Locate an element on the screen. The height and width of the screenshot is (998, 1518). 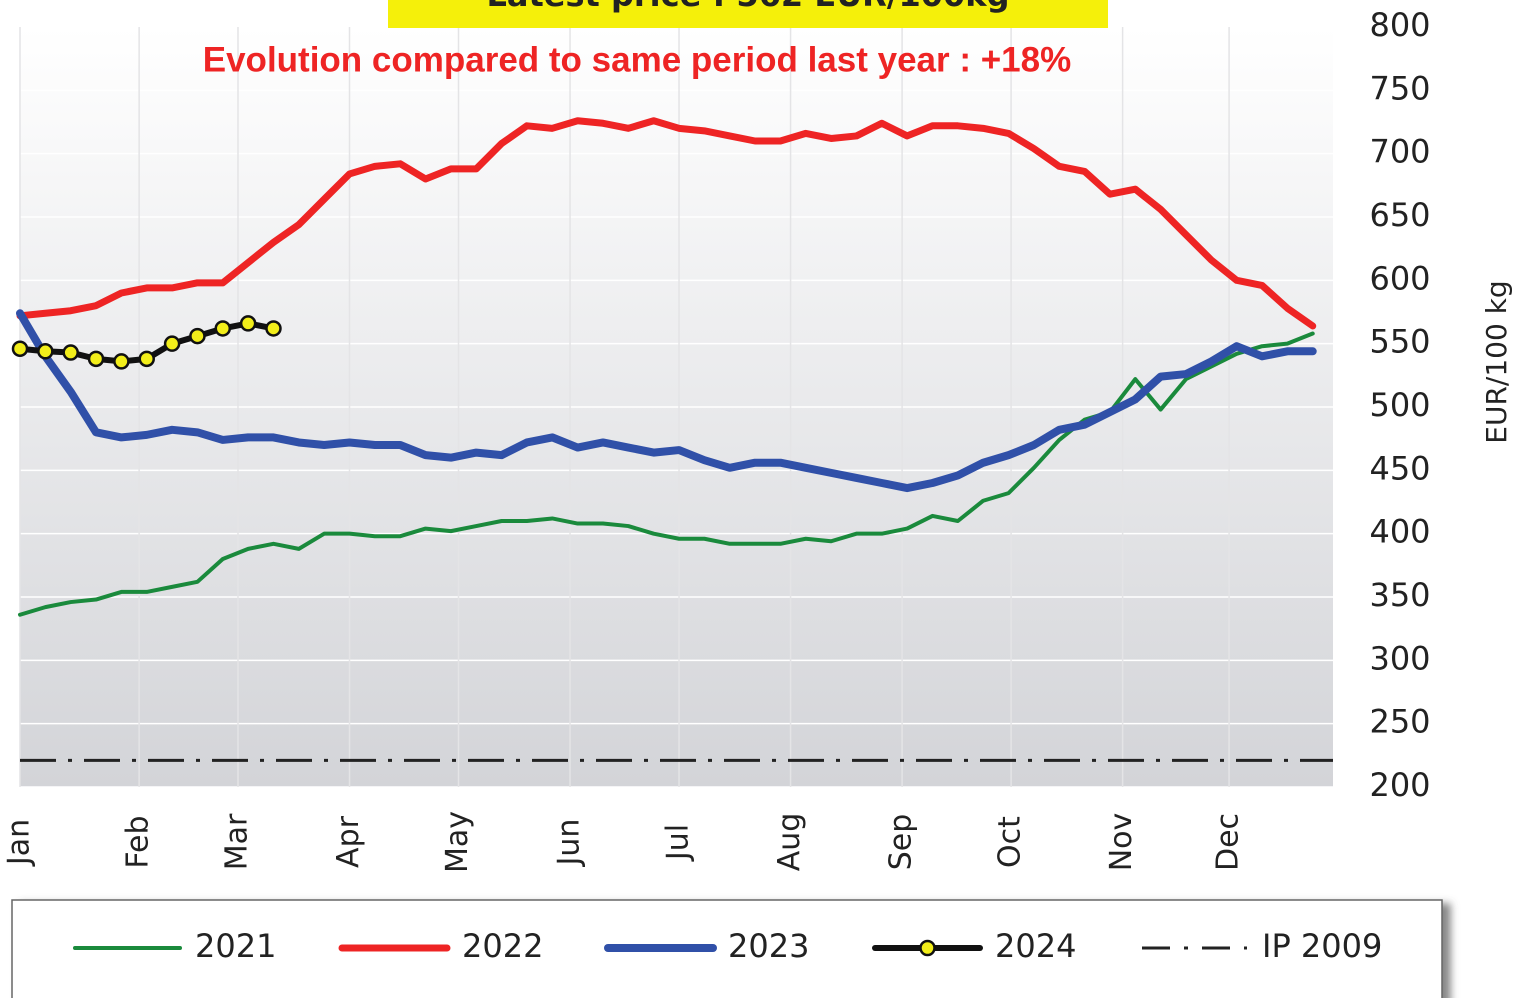
x-tick-label: Jun is located at coordinates (569, 843).